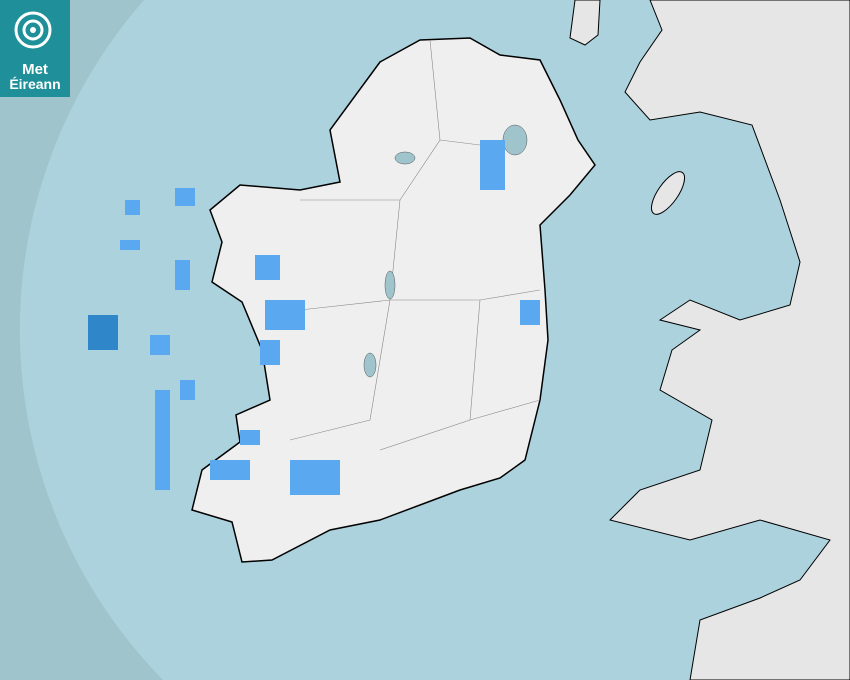 The image size is (850, 680). What do you see at coordinates (35, 69) in the screenshot?
I see `logo-text-met: Met` at bounding box center [35, 69].